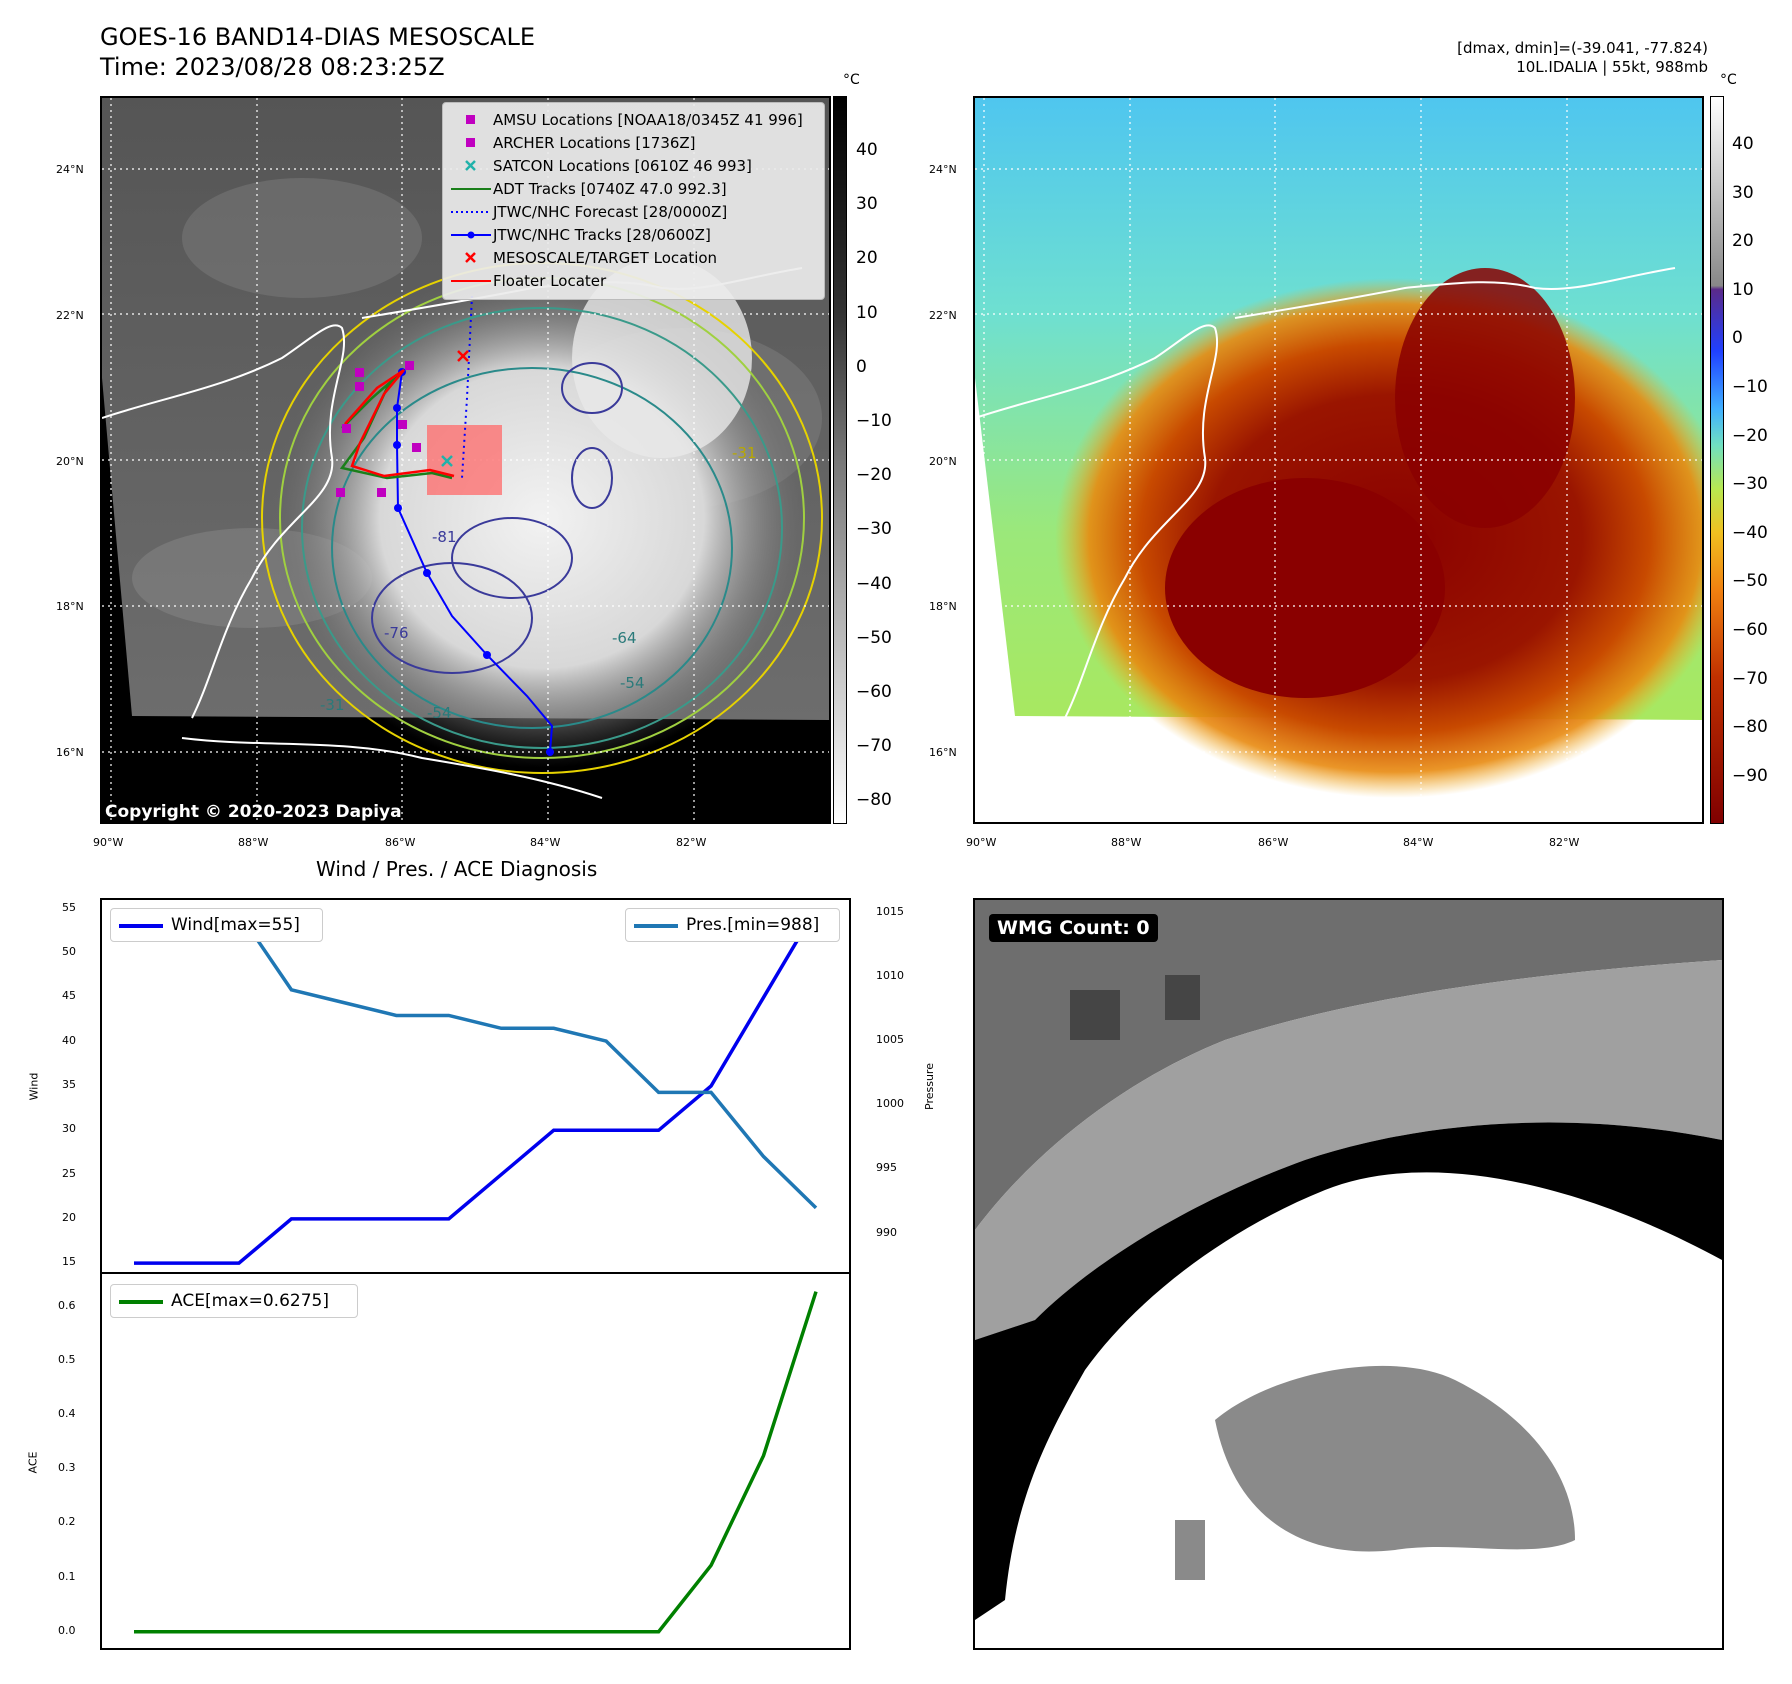 This screenshot has height=1684, width=1792. What do you see at coordinates (890, 1040) in the screenshot?
I see `pressure-tick-label: 1005` at bounding box center [890, 1040].